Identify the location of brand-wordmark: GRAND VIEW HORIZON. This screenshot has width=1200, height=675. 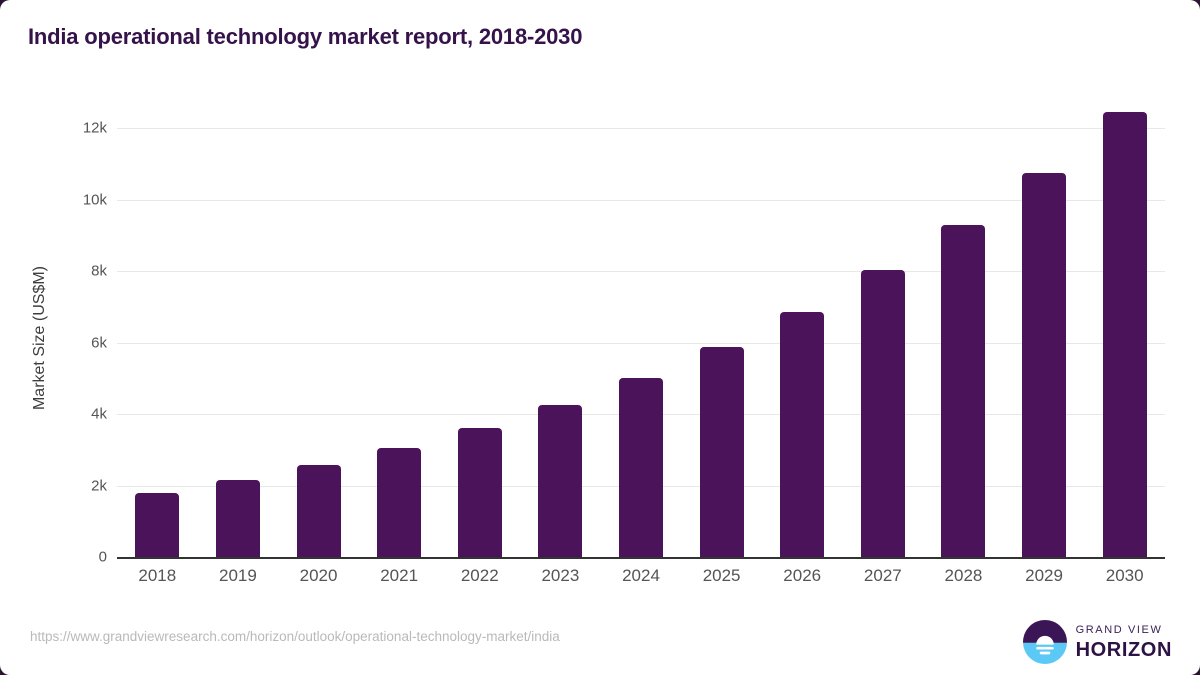
(1123, 642).